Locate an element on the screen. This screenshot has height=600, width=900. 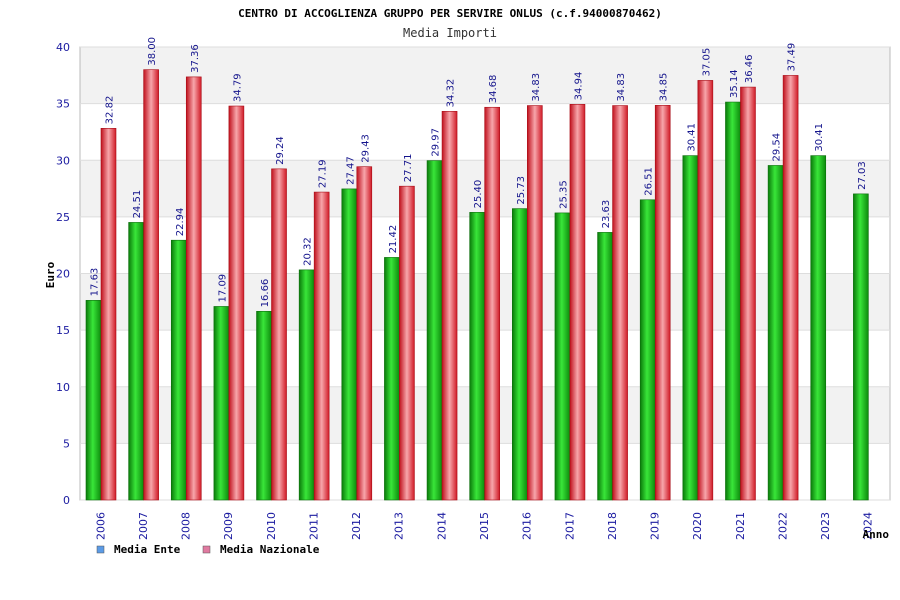
value-label: 20.32 is located at coordinates (308, 251).